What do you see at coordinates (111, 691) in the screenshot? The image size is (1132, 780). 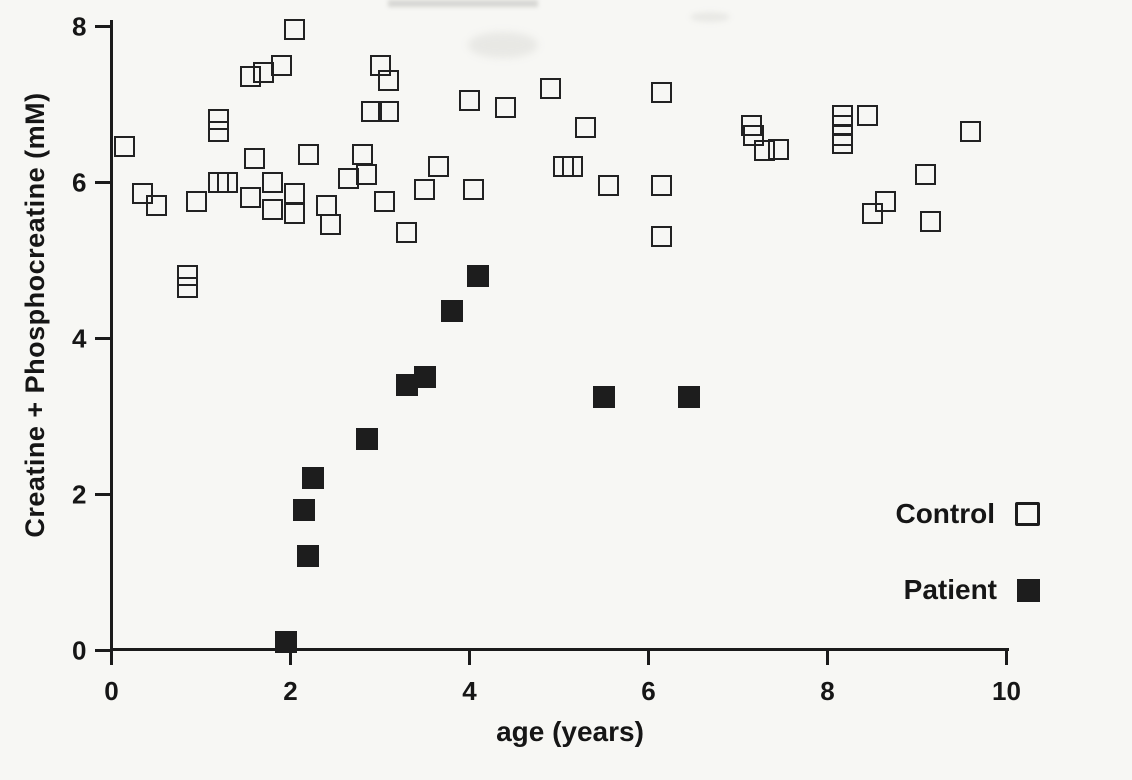 I see `x-tick-label: 0` at bounding box center [111, 691].